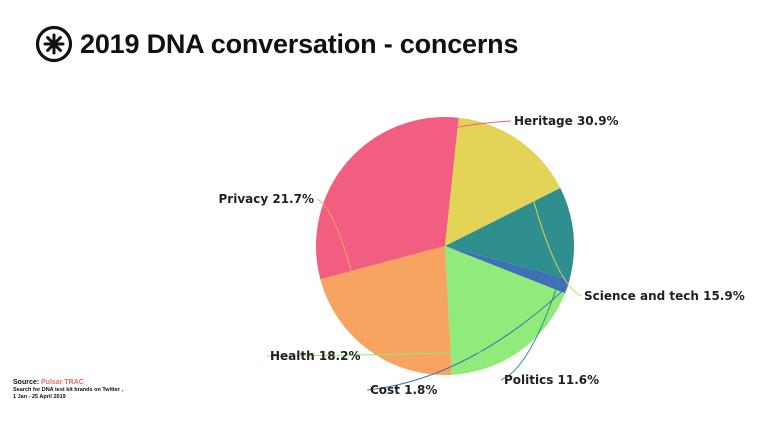  I want to click on pie-slice-cost, so click(507, 270).